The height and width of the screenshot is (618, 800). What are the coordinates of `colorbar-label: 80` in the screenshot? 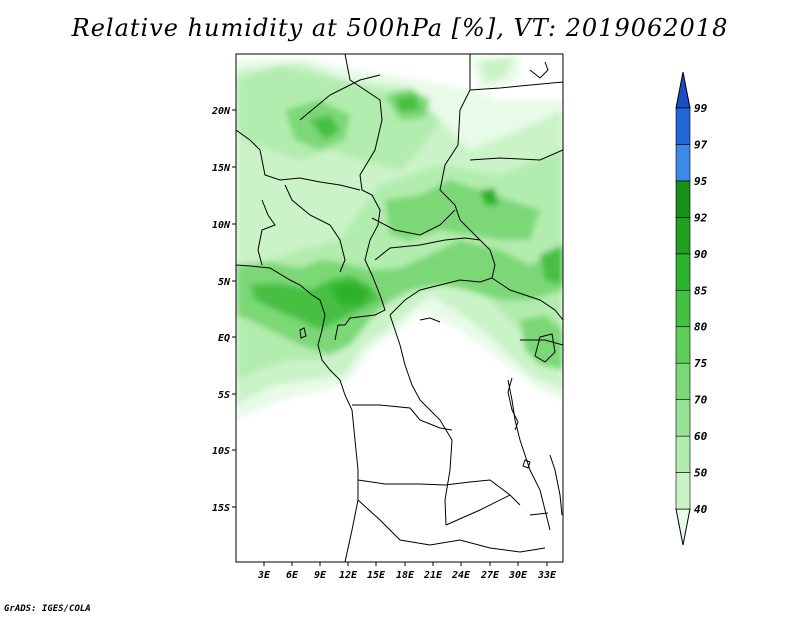 It's located at (701, 327).